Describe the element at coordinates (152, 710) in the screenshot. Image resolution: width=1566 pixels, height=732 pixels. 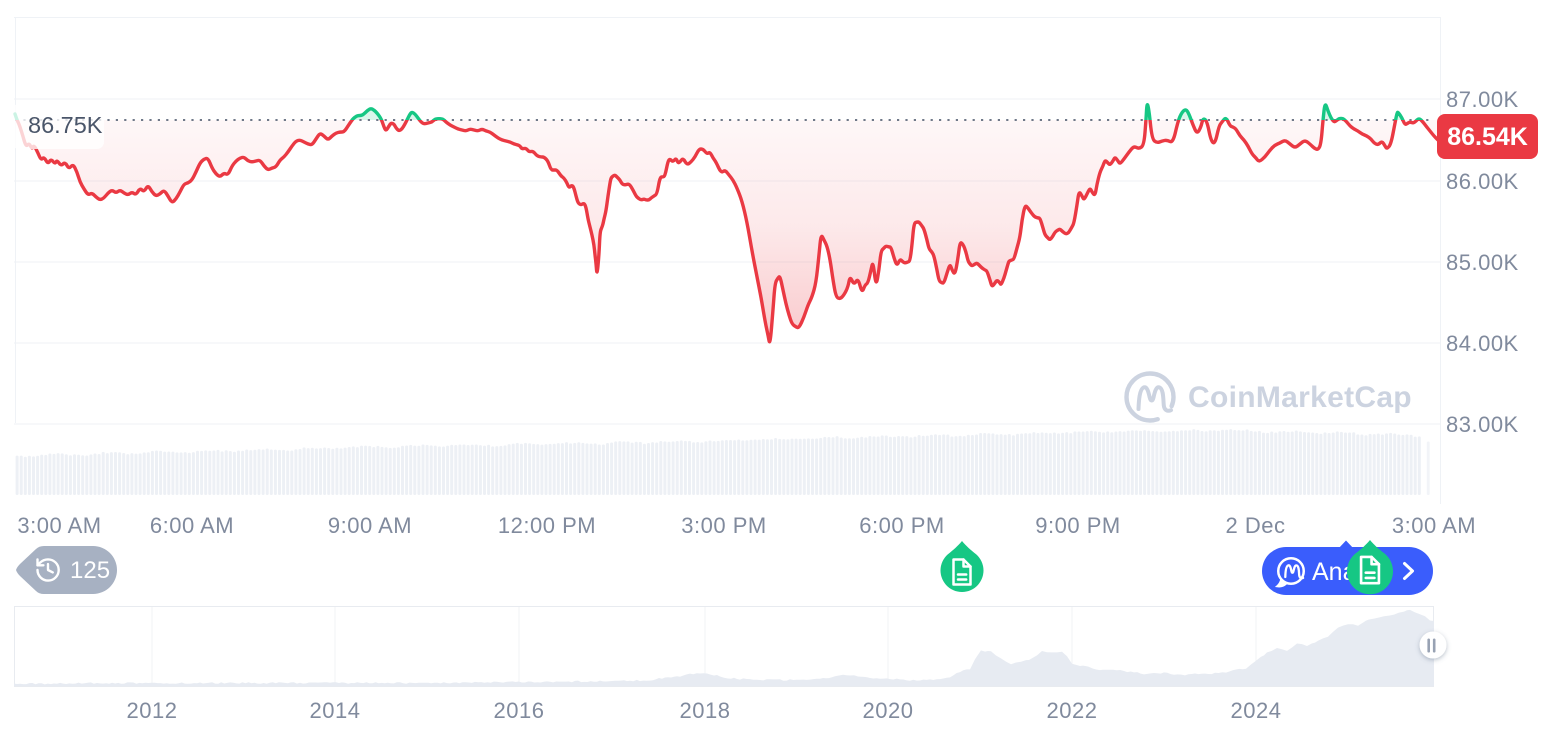
I see `svg-text: 2012` at that location.